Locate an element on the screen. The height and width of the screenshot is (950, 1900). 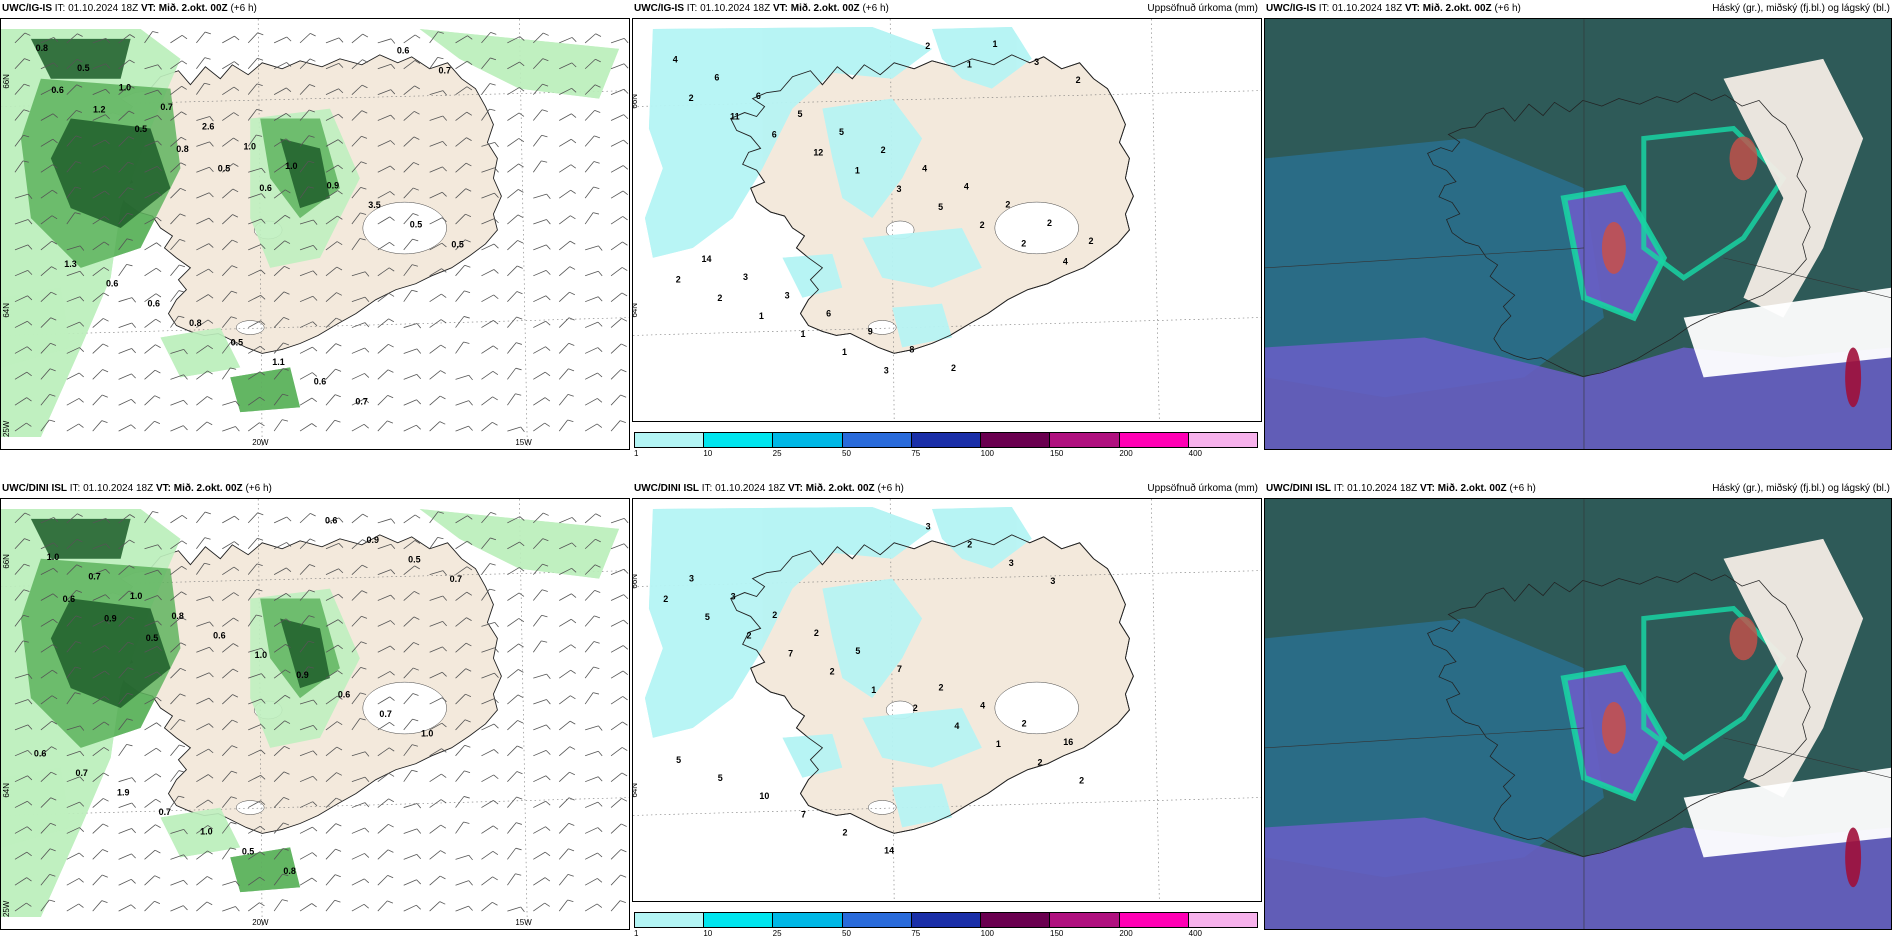
colorbar-tick-label: 150 is located at coordinates (1057, 933).